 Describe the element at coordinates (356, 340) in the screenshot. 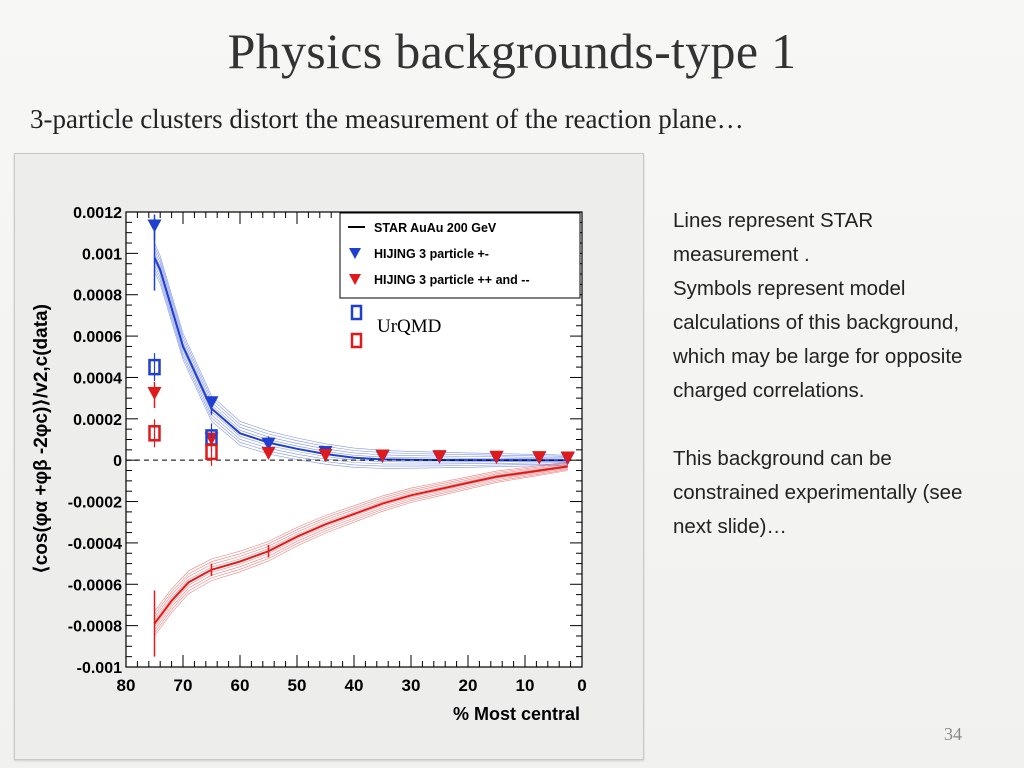

I see `urqmd-red-square-icon` at that location.